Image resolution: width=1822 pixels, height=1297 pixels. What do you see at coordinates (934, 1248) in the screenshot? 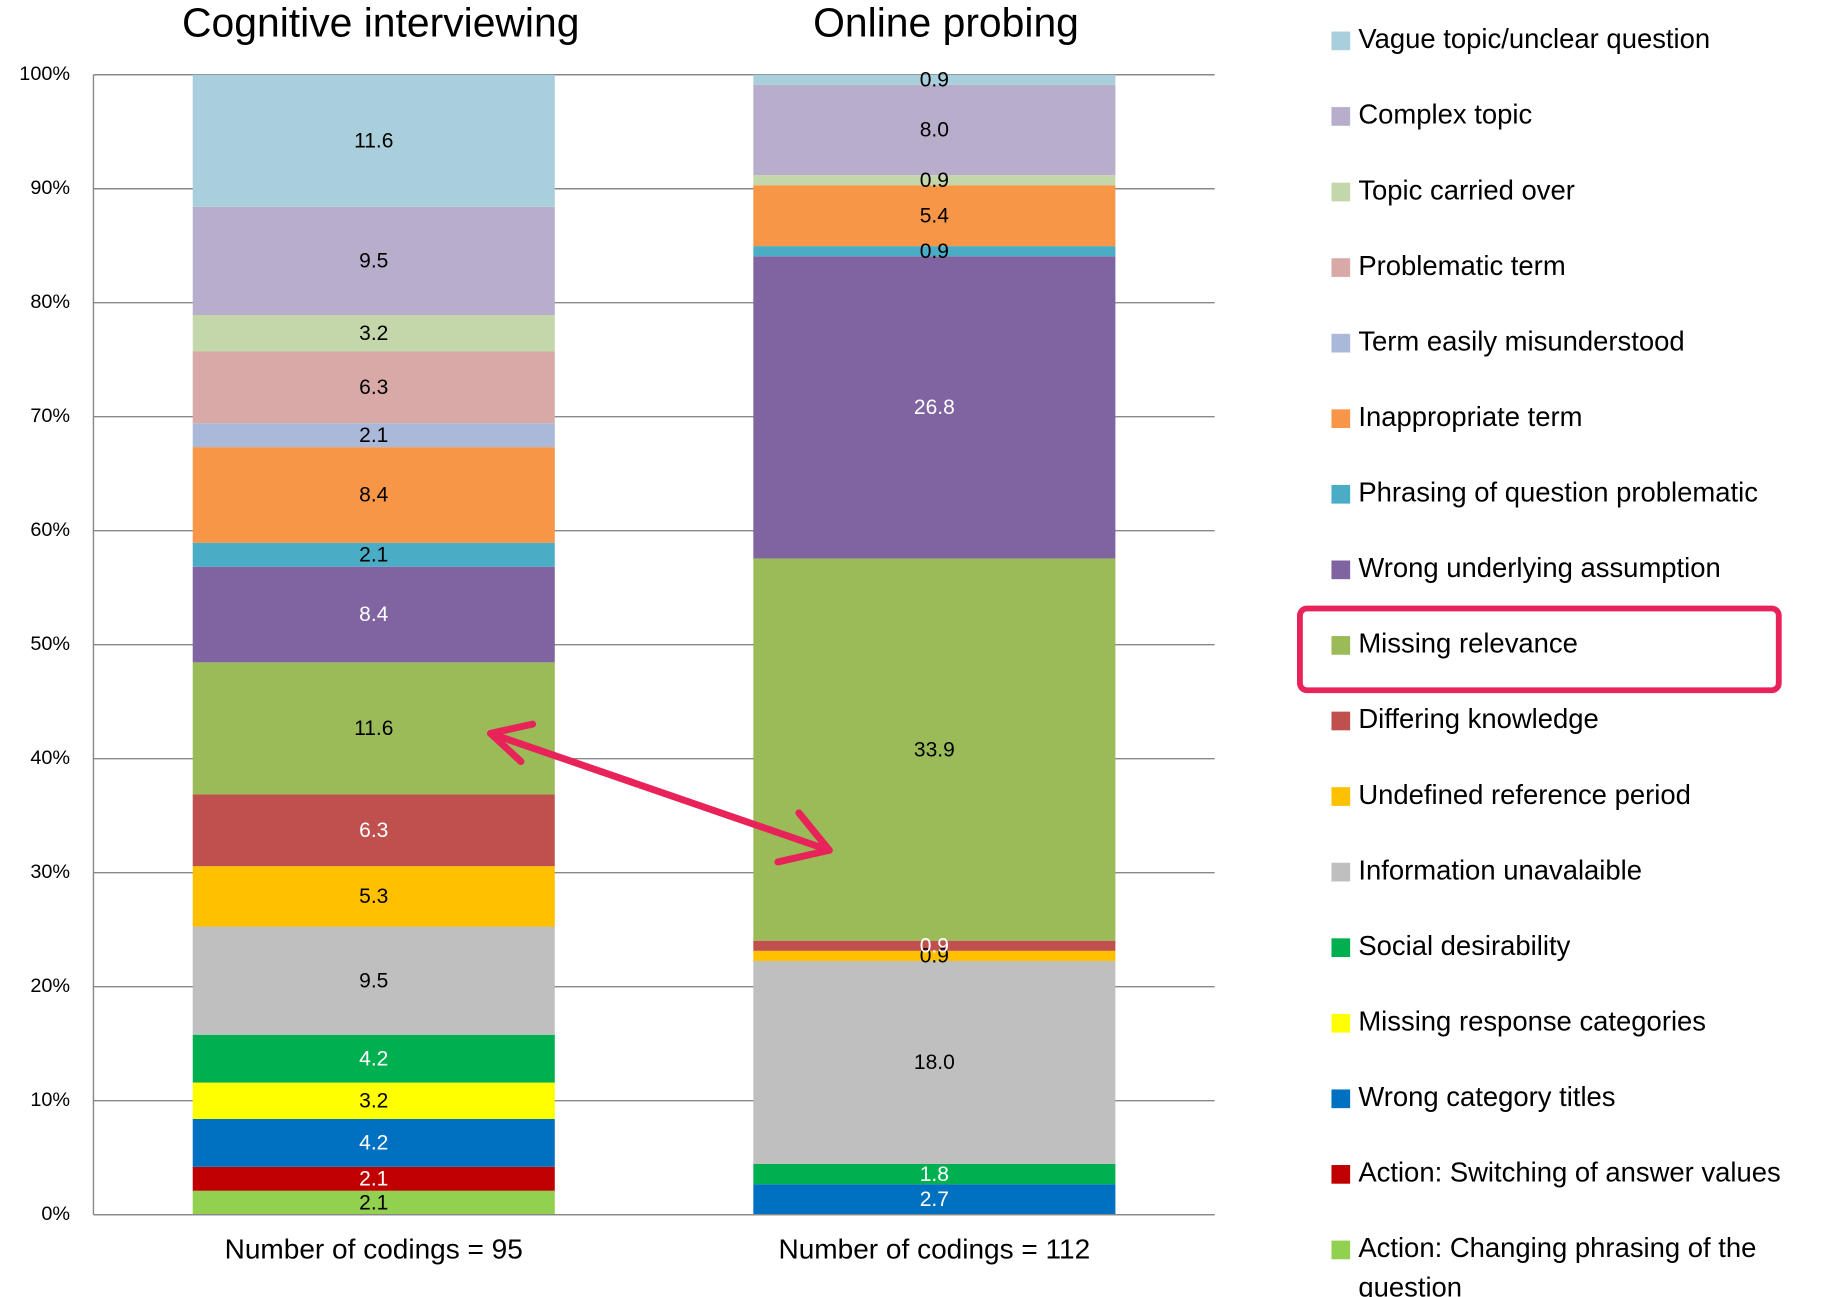
I see `column-note: Number of codings = 112` at bounding box center [934, 1248].